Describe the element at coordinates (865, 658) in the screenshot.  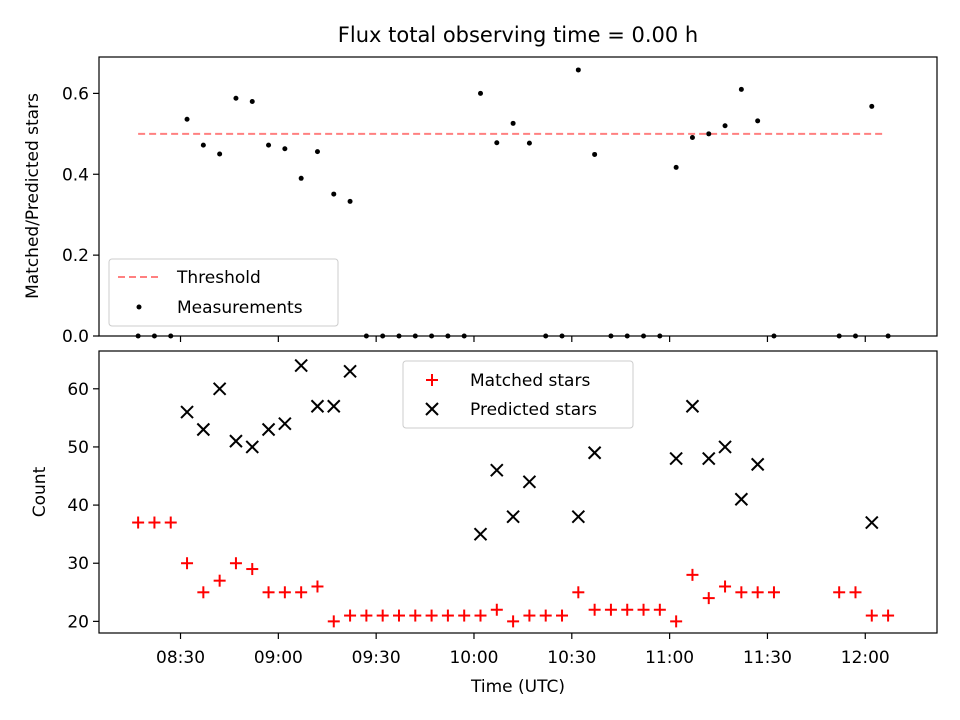
I see `x-tick-label: 12:00` at that location.